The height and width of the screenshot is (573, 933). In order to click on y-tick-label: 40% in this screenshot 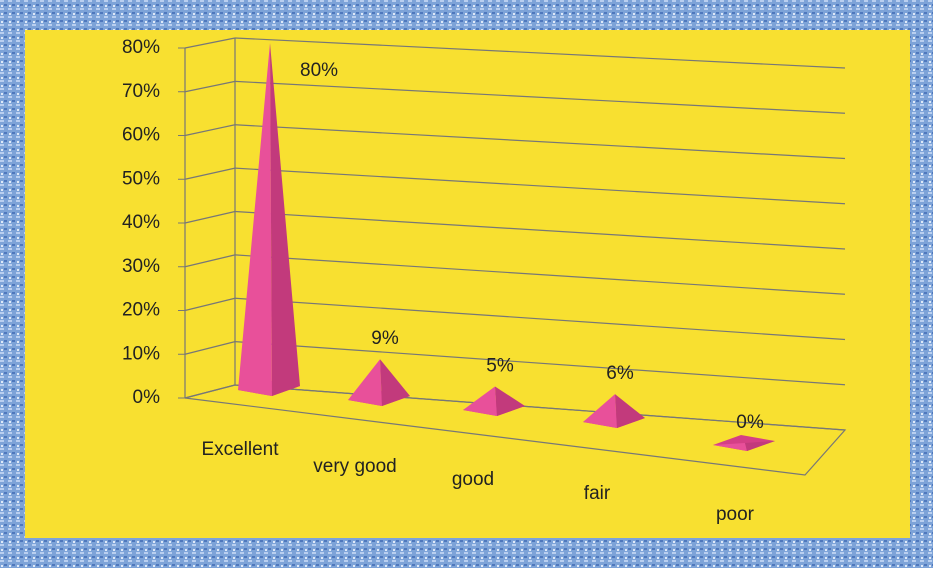, I will do `click(141, 222)`.